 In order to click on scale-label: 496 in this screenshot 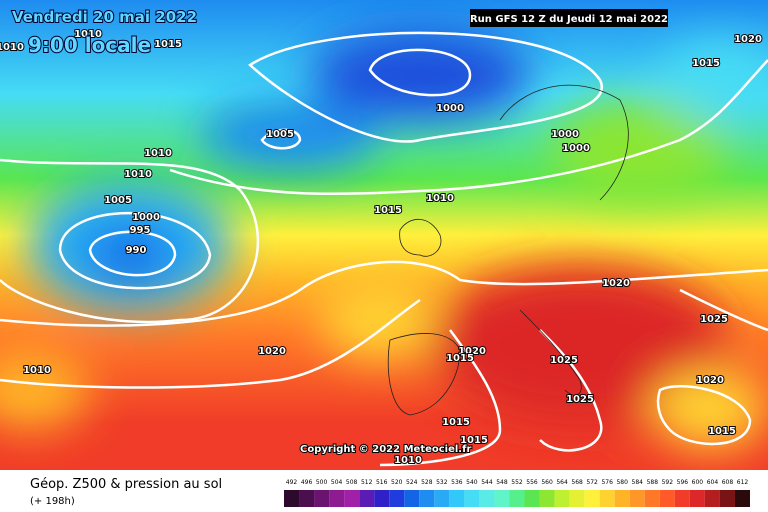, I will do `click(307, 482)`.